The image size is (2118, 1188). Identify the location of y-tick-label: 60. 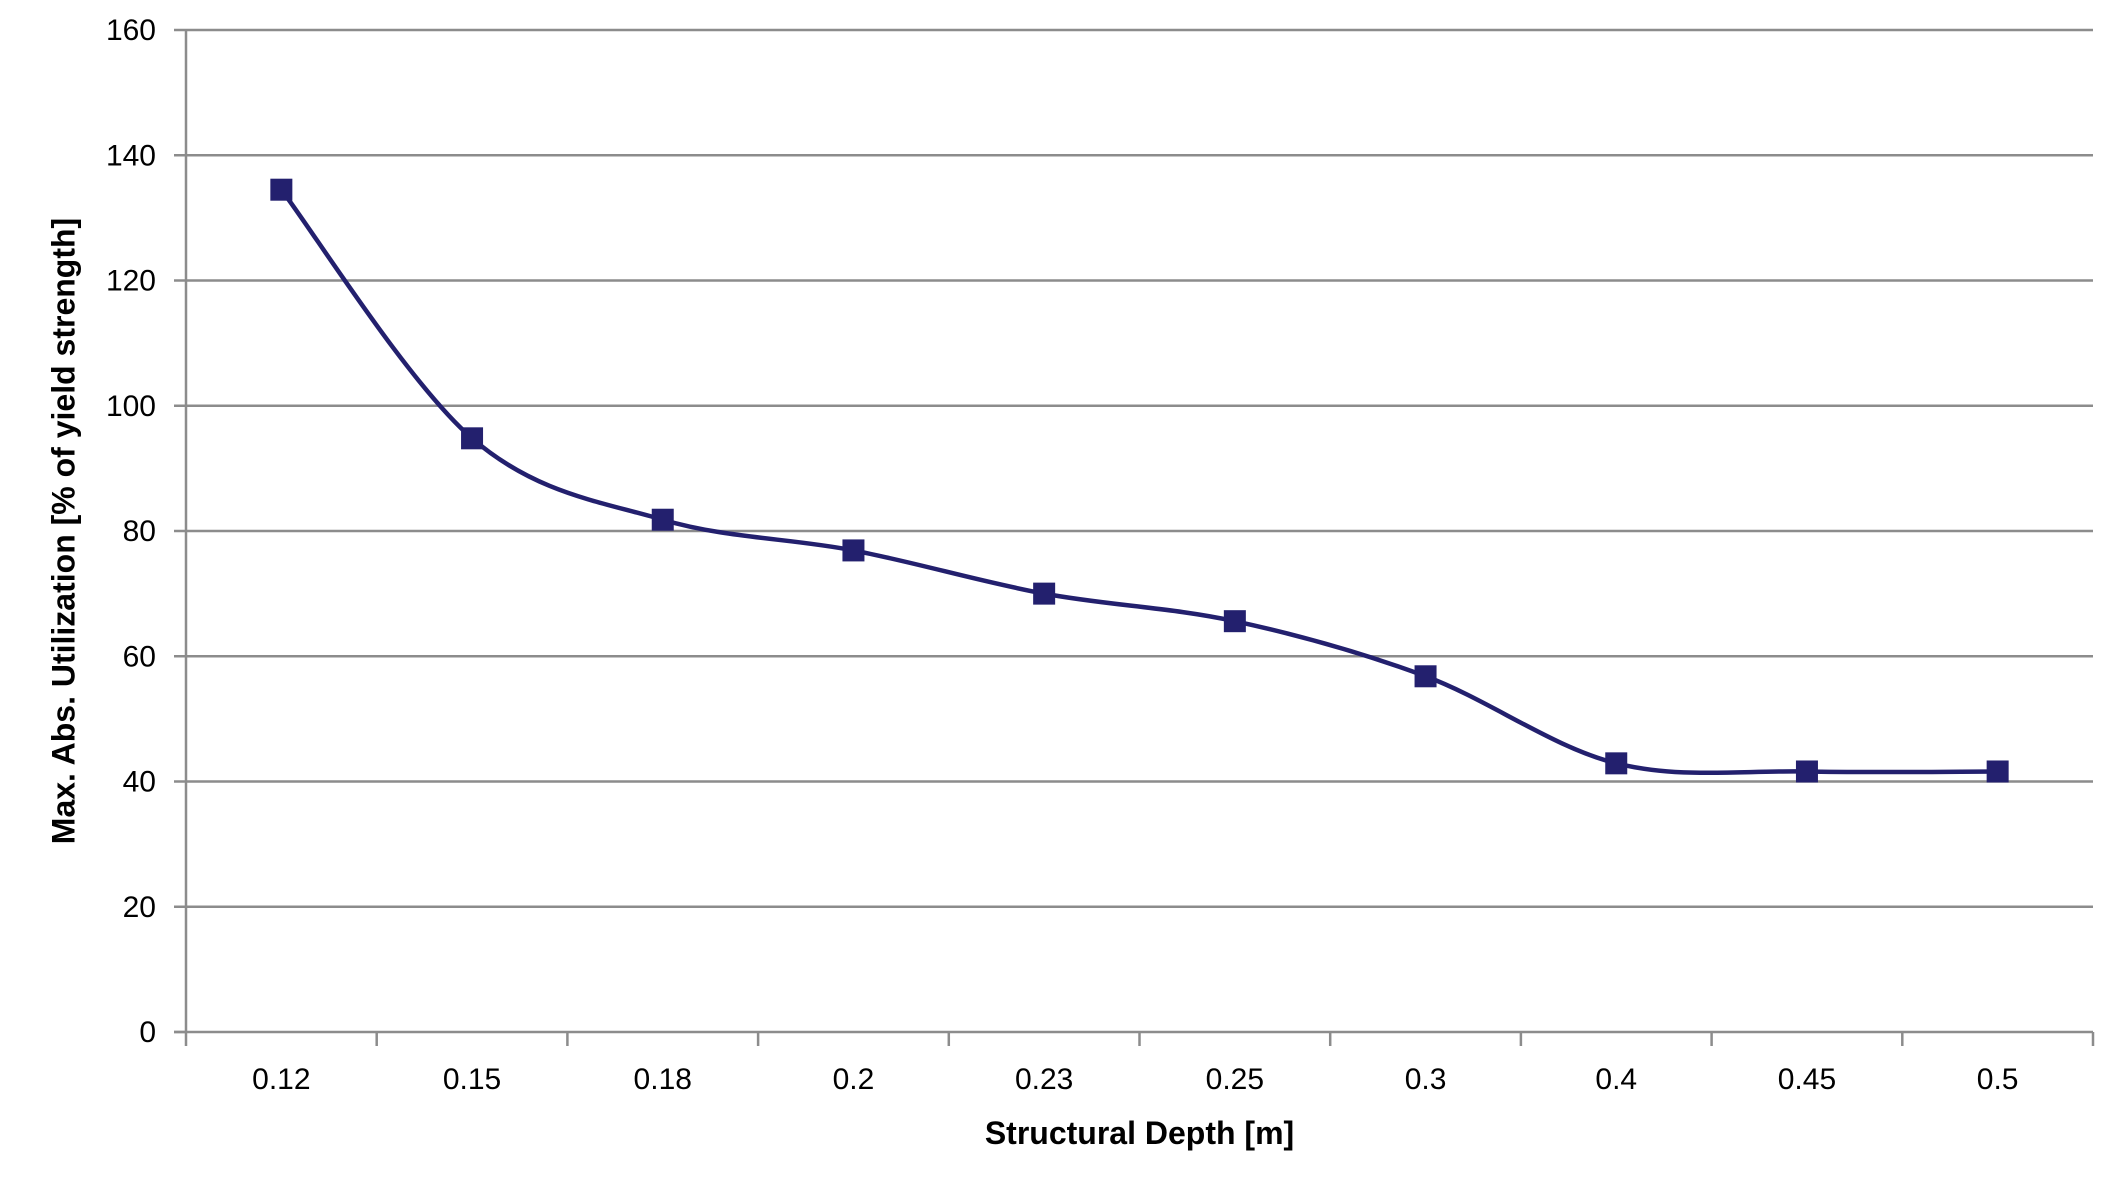
(139, 656).